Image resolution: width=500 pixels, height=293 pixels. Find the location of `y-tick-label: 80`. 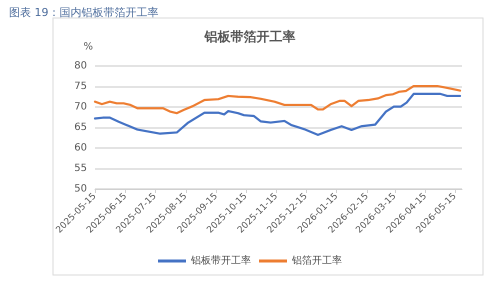

y-tick-label: 80 is located at coordinates (80, 66).